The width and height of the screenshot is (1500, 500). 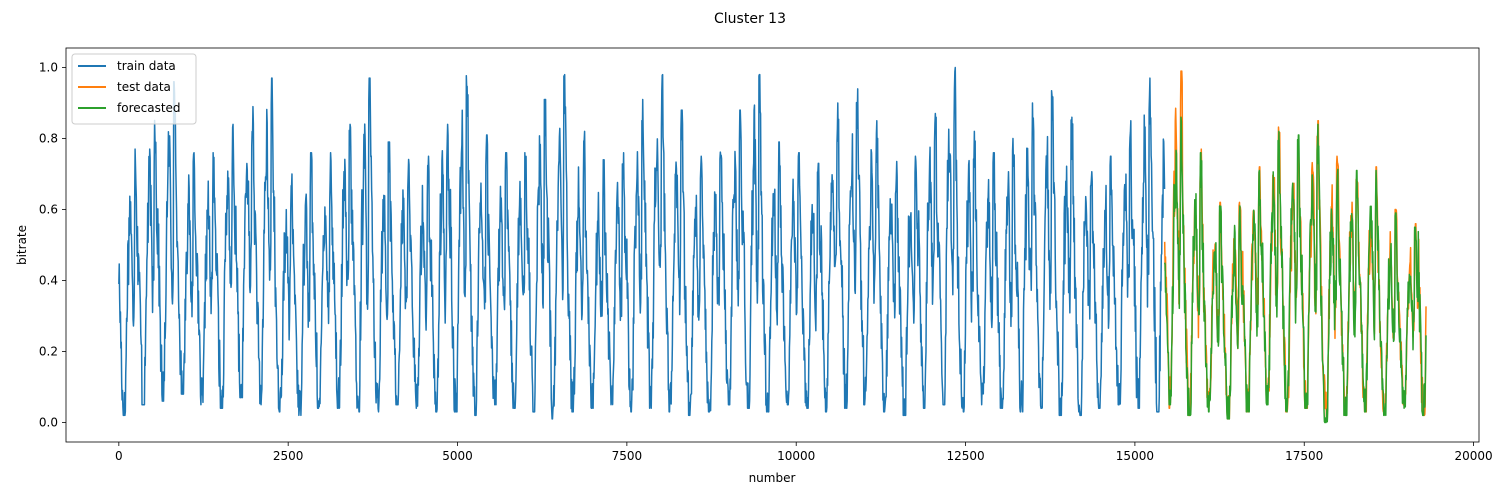 I want to click on series-line-forecasted, so click(x=1295, y=270).